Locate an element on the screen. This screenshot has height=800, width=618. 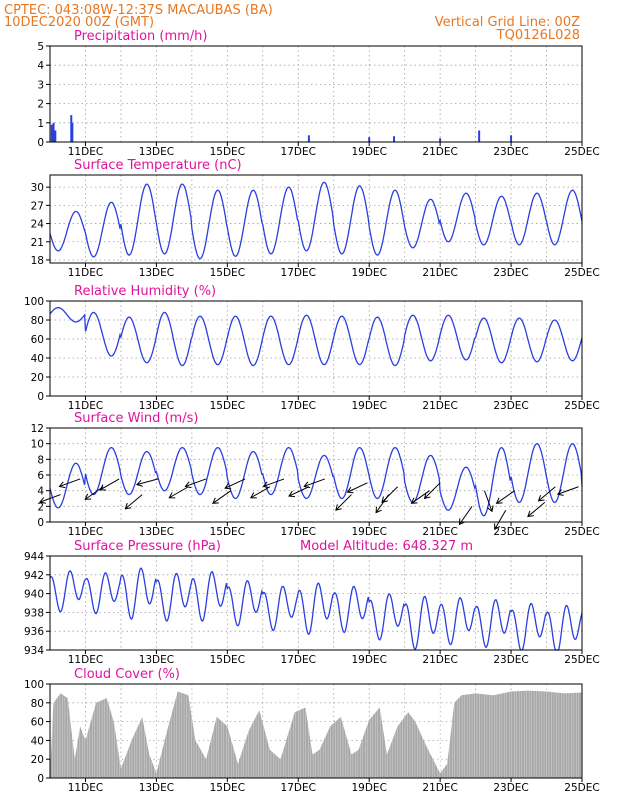
y-tick-label: 944 is located at coordinates (34, 557).